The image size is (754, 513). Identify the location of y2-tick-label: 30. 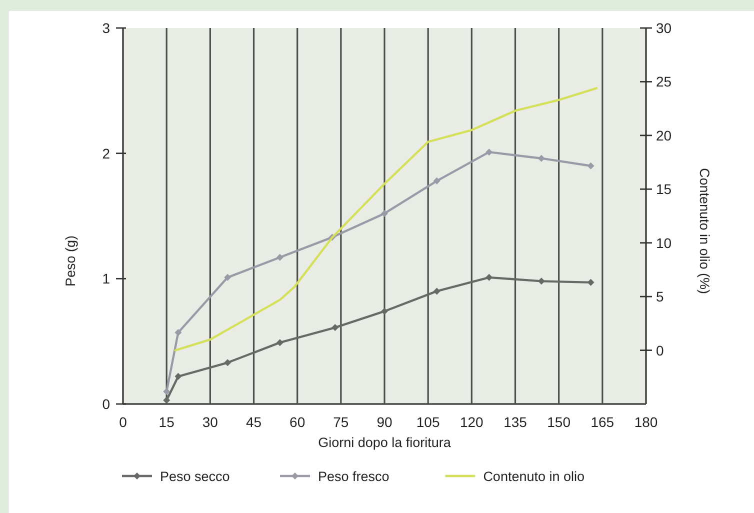
(664, 28).